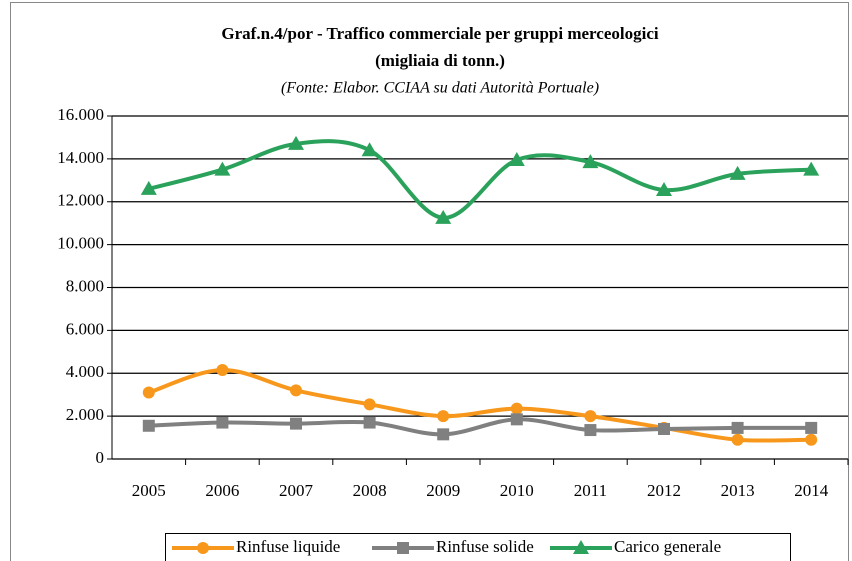 This screenshot has width=852, height=561. Describe the element at coordinates (370, 490) in the screenshot. I see `x-tick-label: 2008` at that location.